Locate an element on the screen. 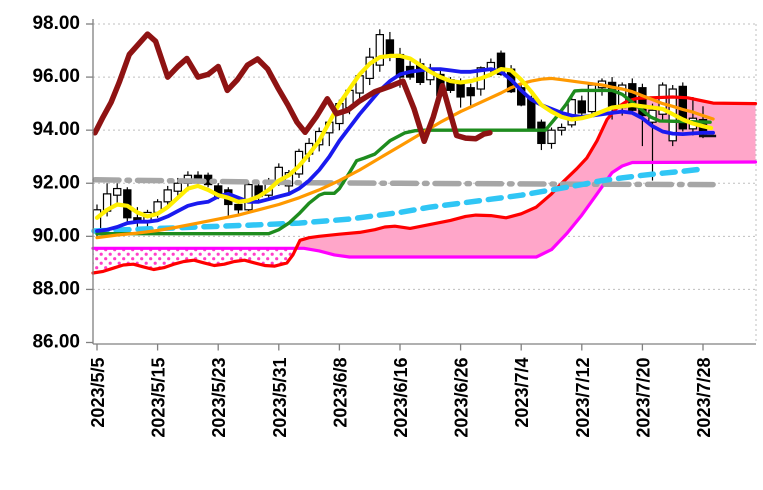 The width and height of the screenshot is (763, 490). x-axis-label: 2023/6/26 is located at coordinates (462, 397).